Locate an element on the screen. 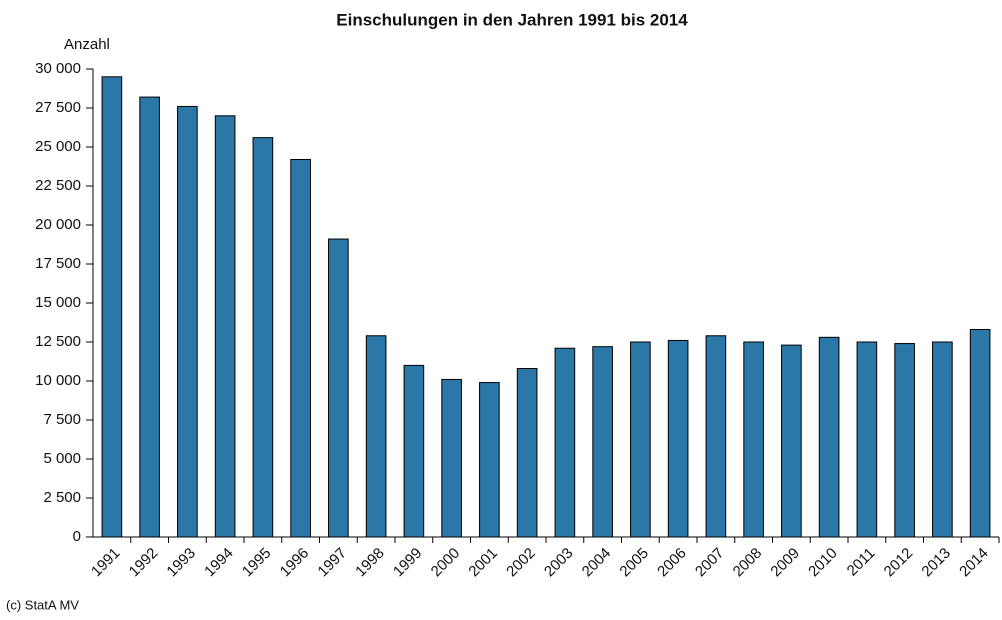 Image resolution: width=1002 pixels, height=620 pixels. y-tick-label: 7 500 is located at coordinates (62, 419).